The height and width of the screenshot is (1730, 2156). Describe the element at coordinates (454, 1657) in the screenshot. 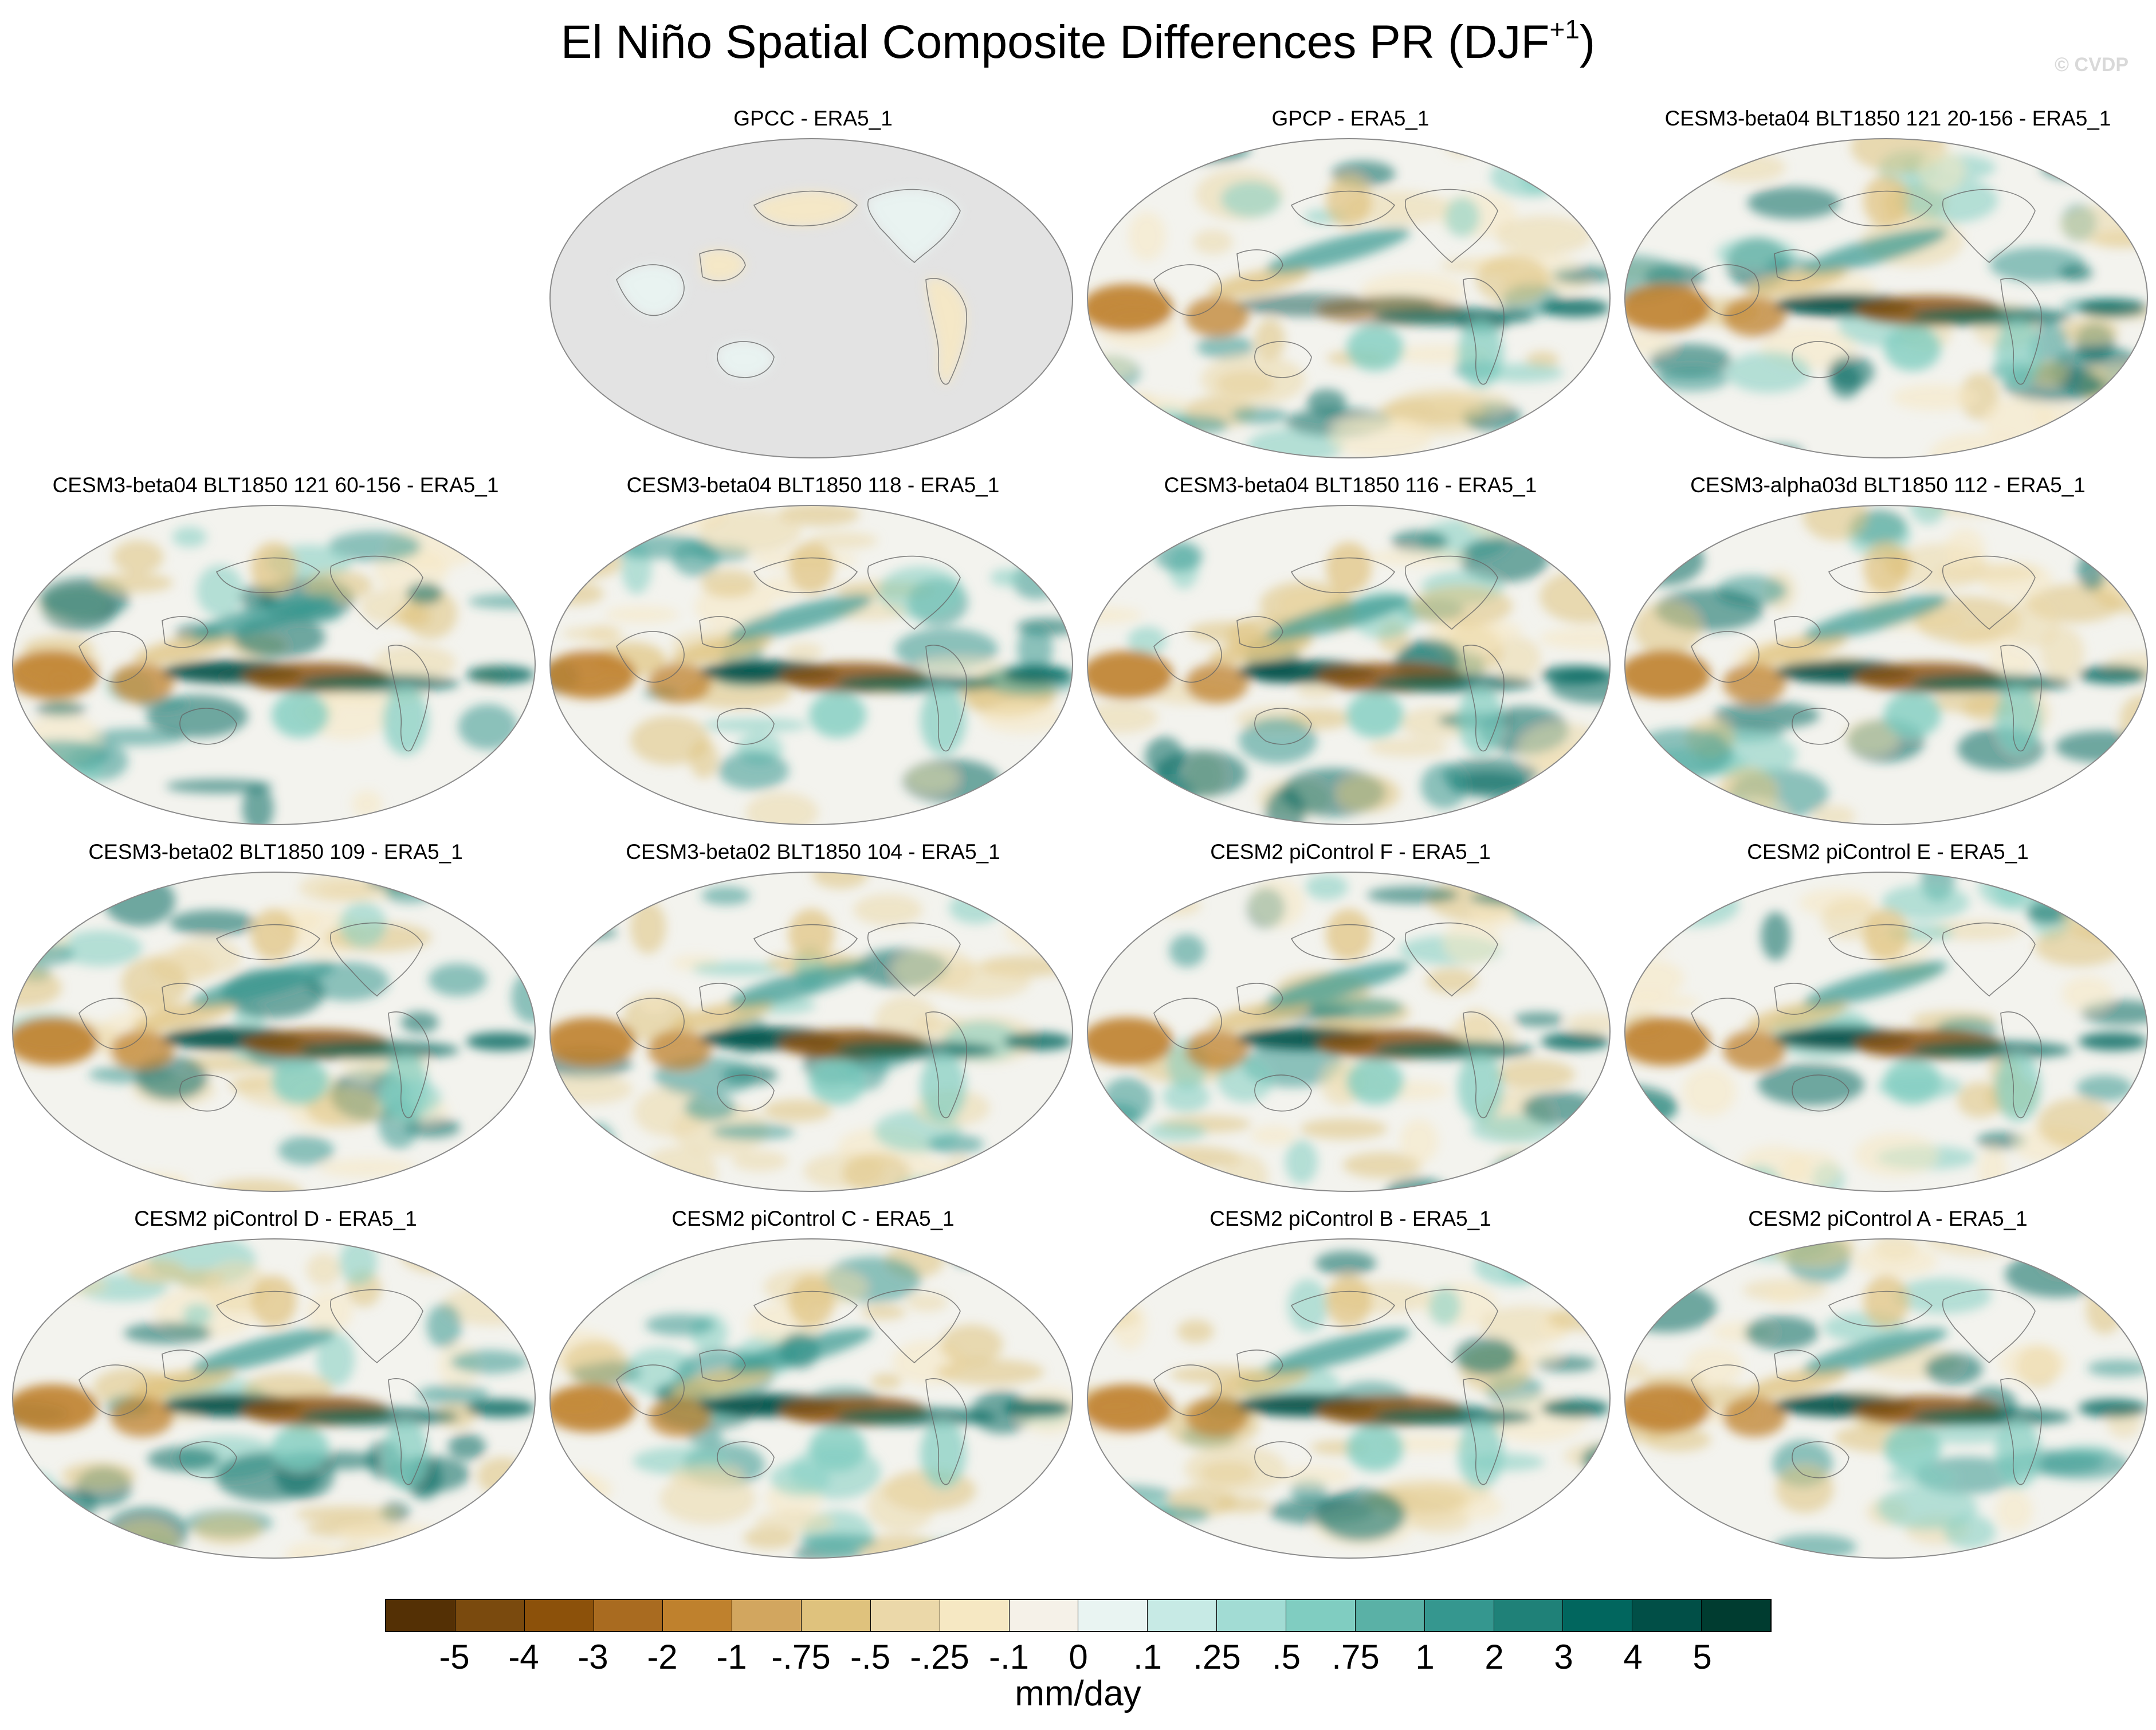

I see `colorbar-tick-label: -5` at that location.